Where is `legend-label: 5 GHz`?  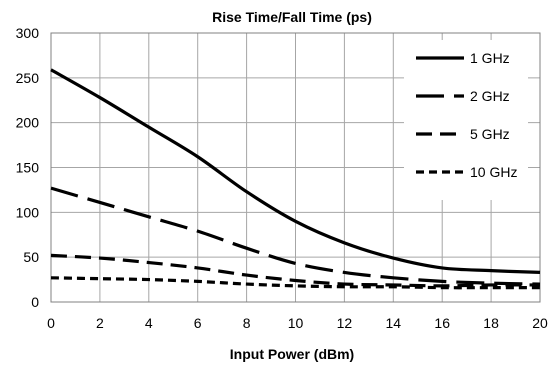 legend-label: 5 GHz is located at coordinates (490, 134).